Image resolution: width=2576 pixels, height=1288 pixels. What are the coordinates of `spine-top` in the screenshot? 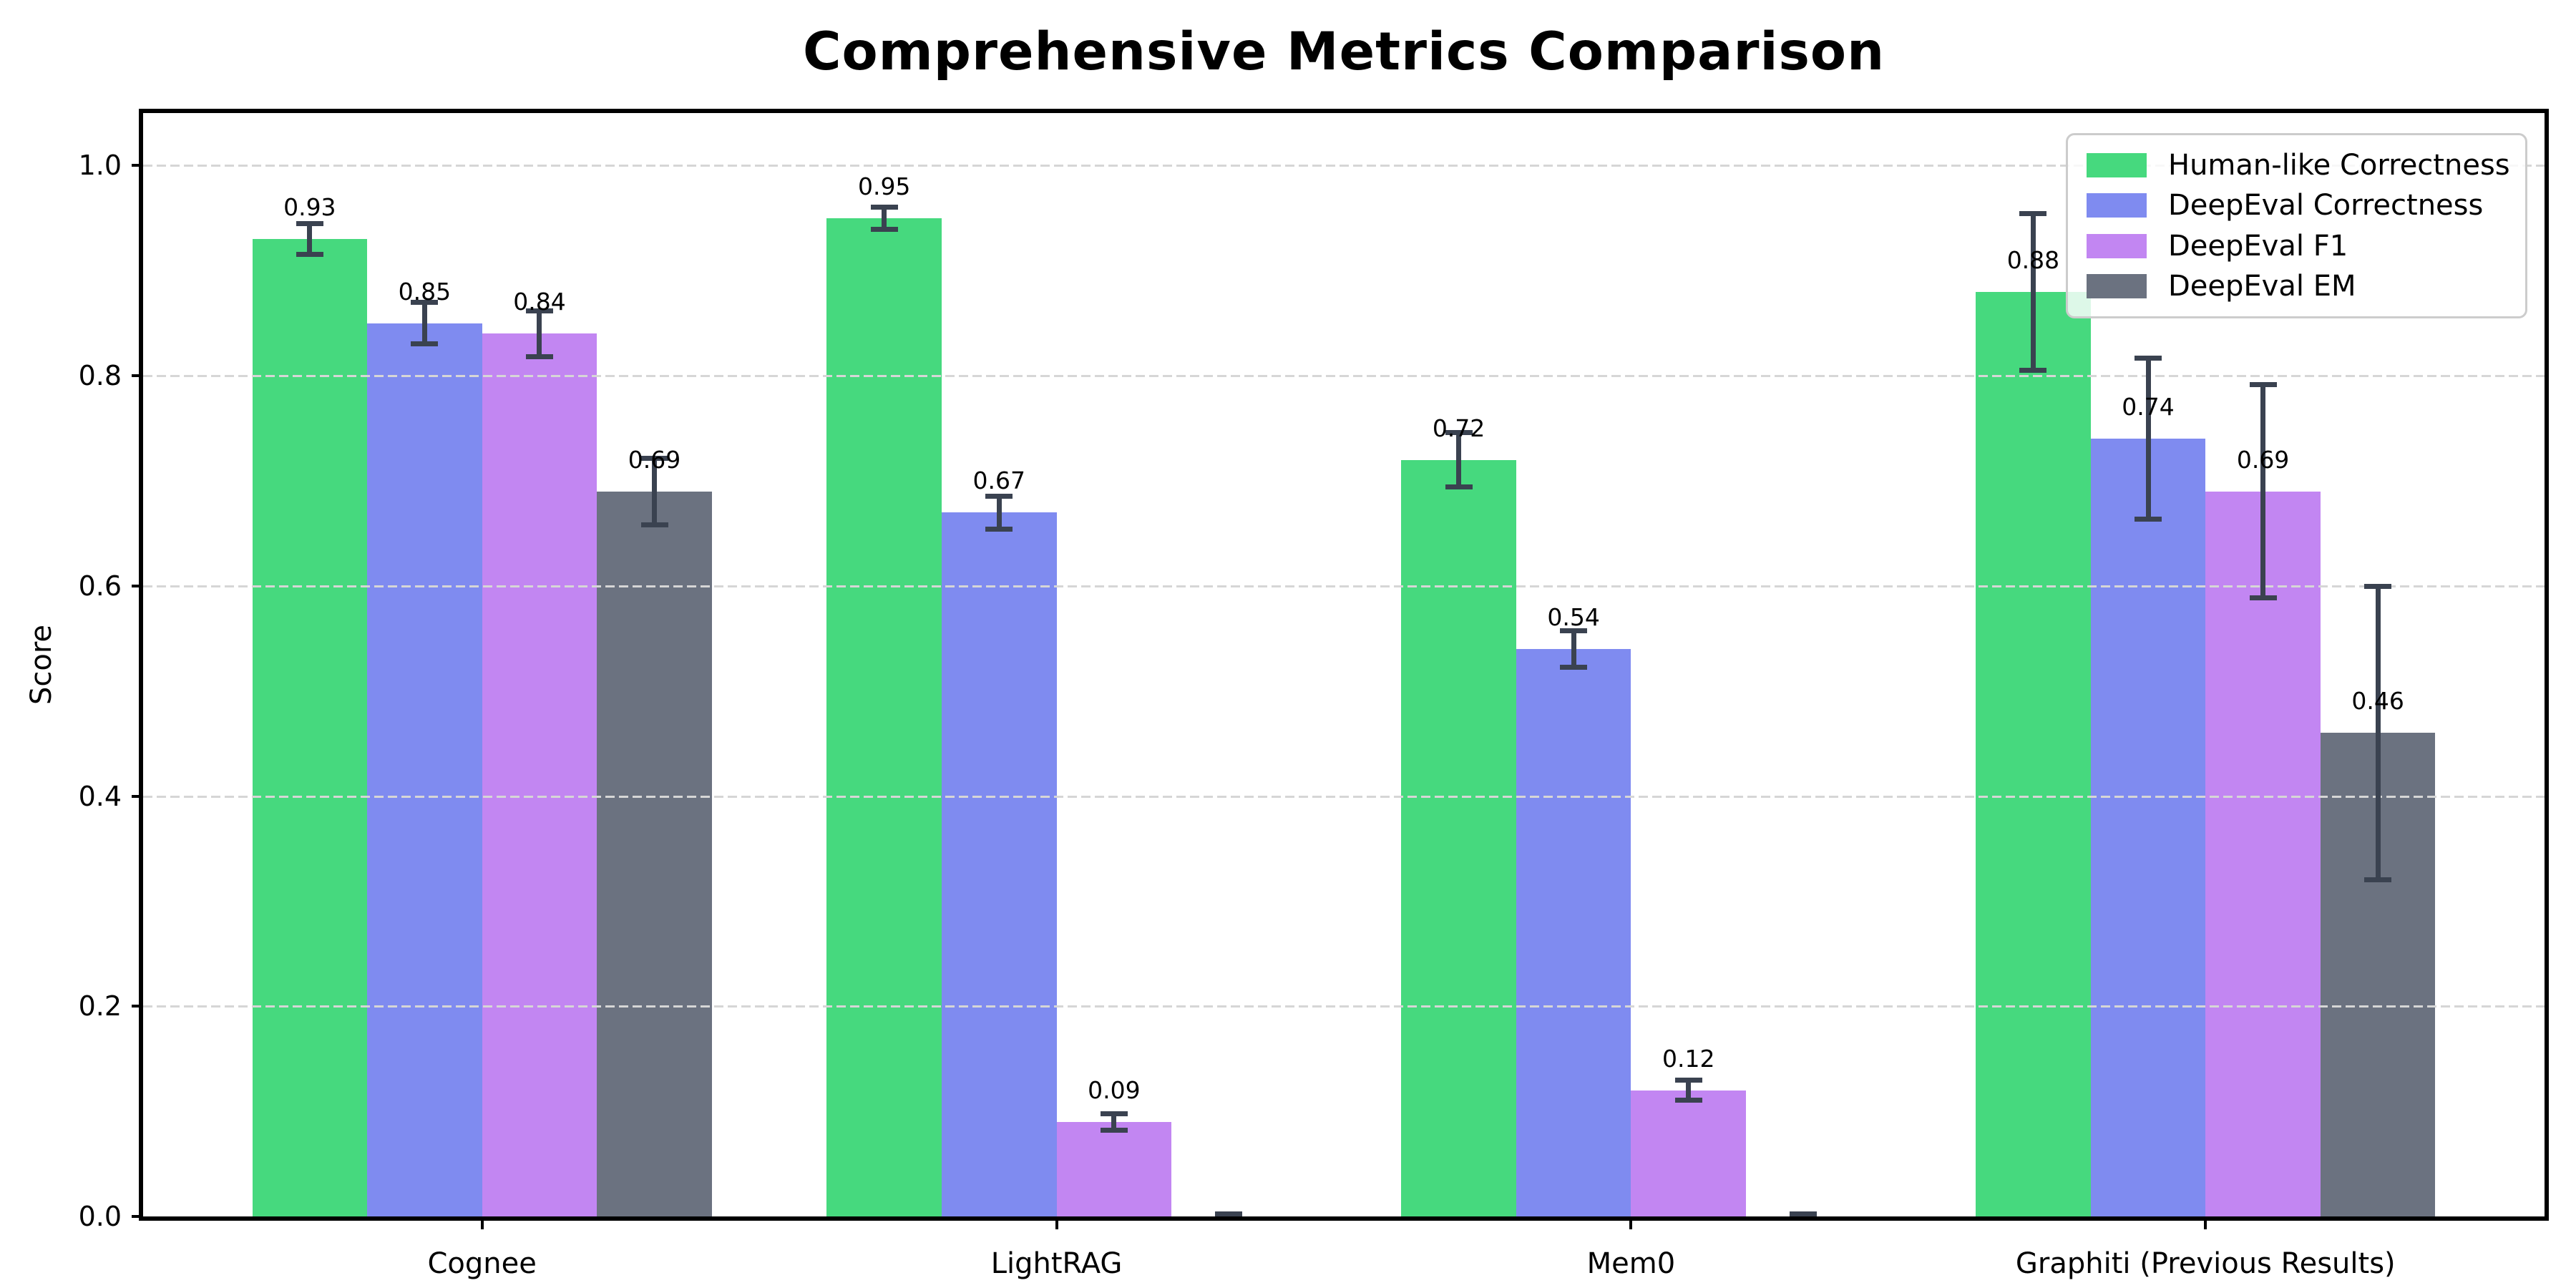 It's located at (1344, 111).